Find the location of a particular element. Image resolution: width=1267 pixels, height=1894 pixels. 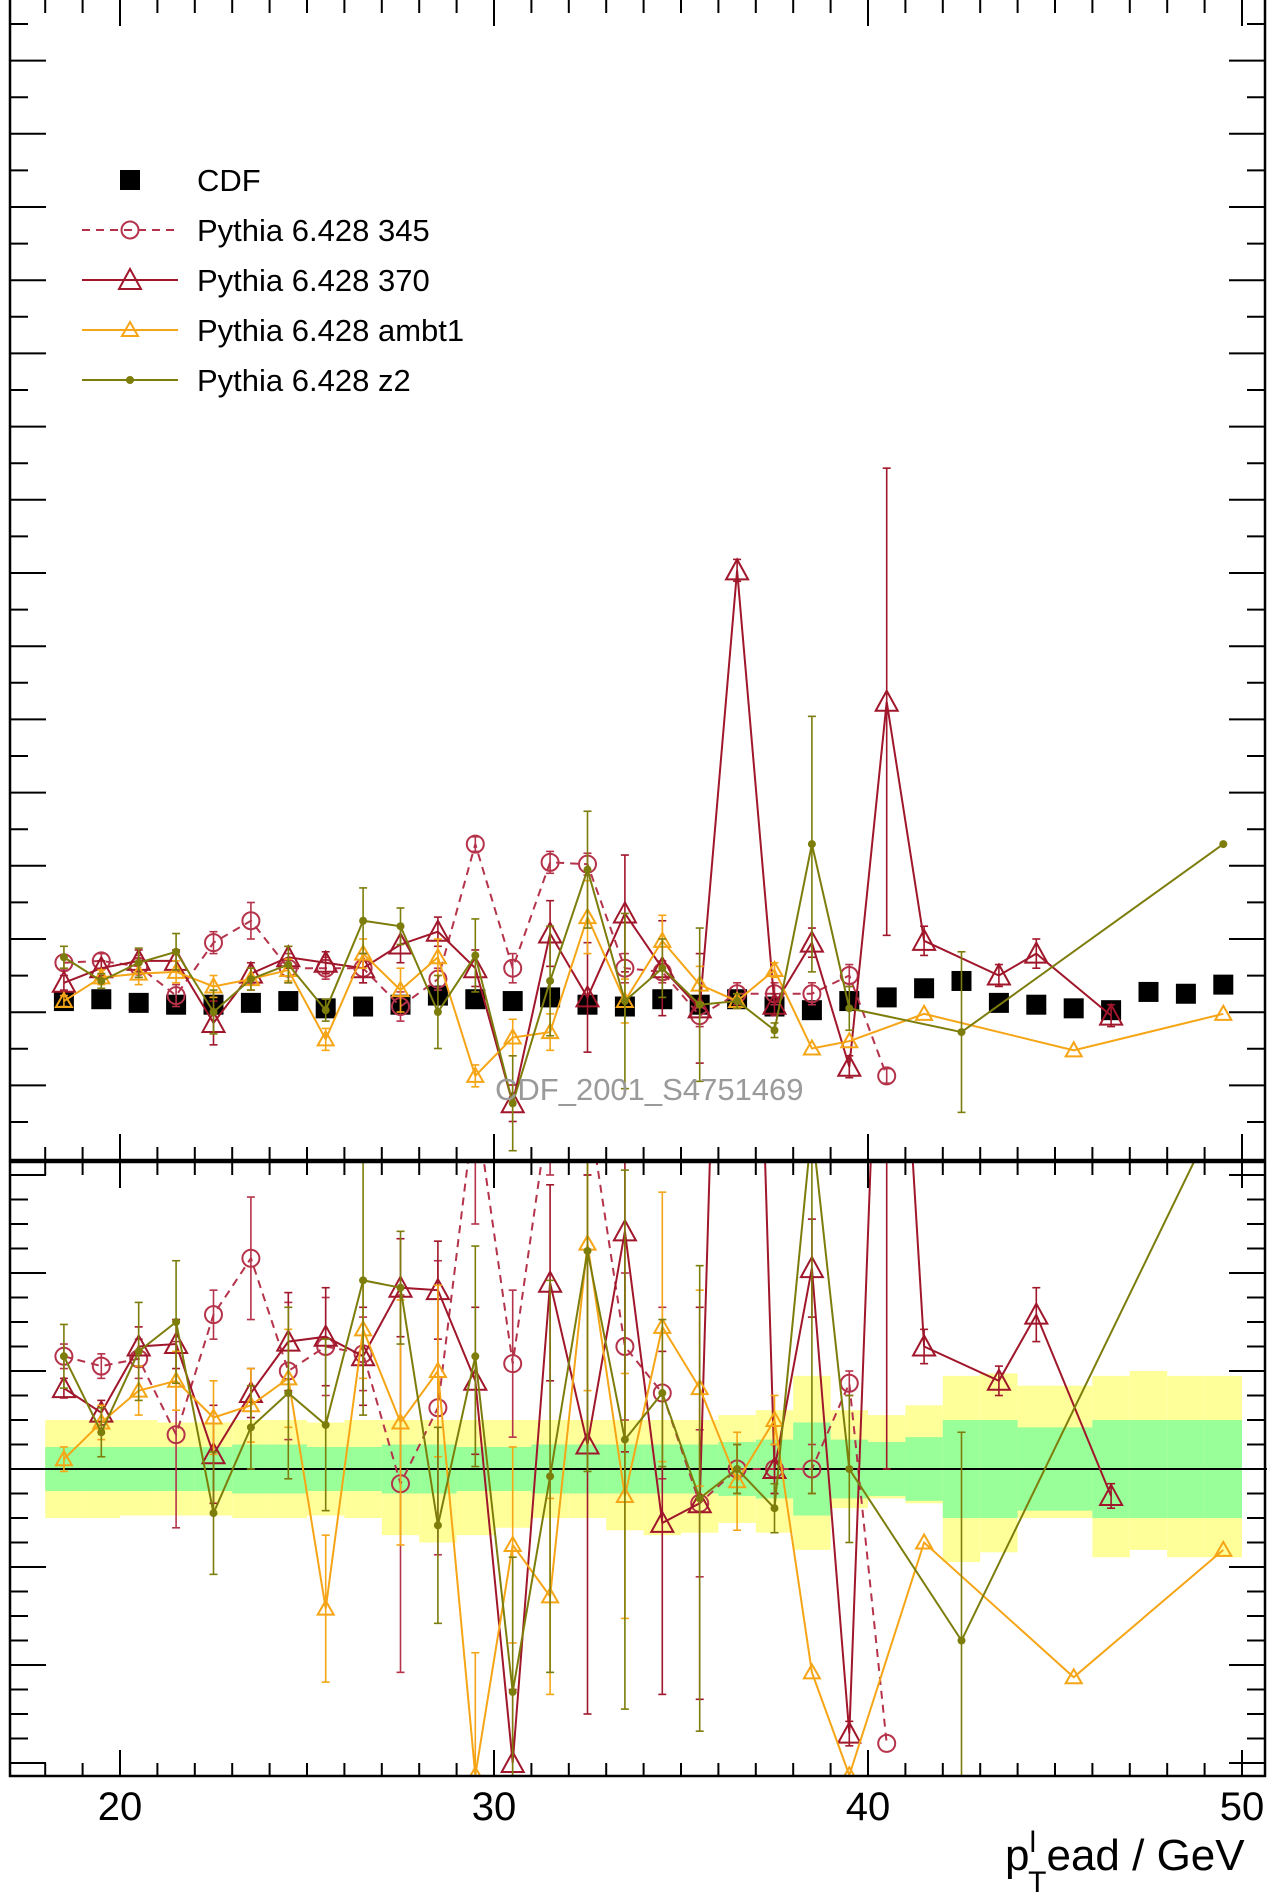

x-axis-label: pl Tead / GeV is located at coordinates (1125, 1860).